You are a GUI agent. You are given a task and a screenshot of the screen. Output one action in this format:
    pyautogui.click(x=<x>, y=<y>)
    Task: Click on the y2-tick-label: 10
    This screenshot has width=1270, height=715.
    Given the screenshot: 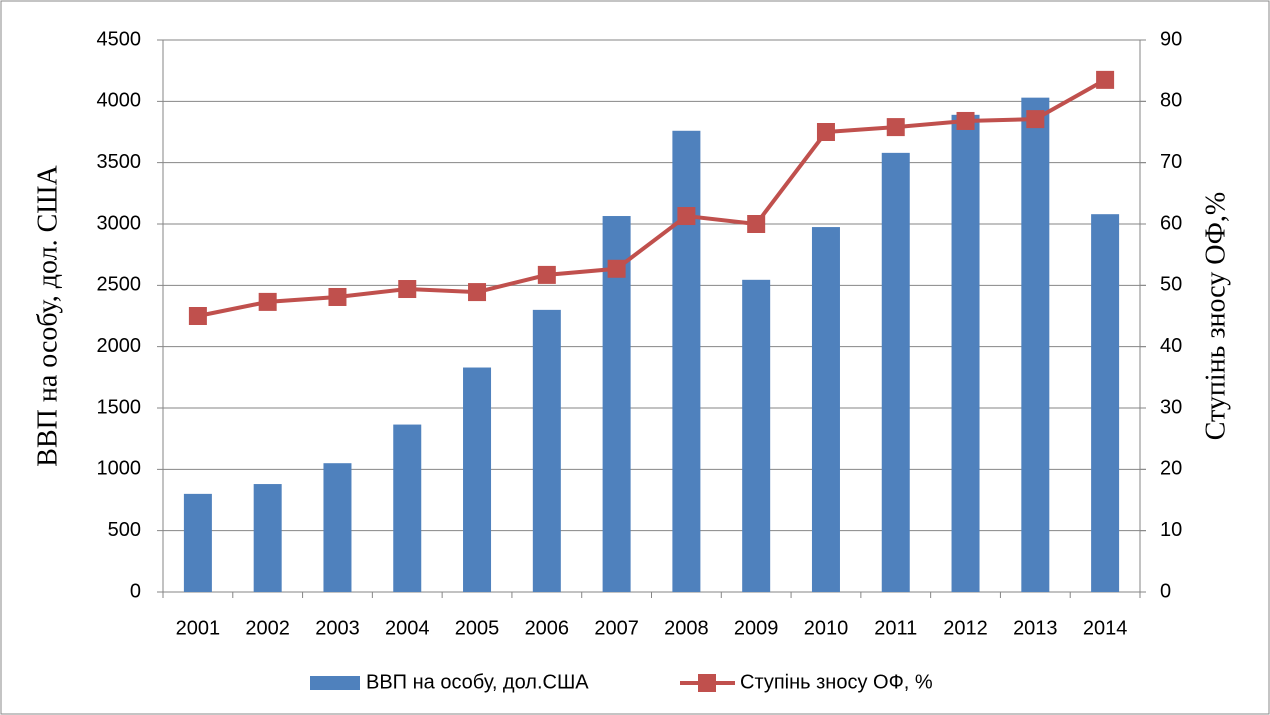 What is the action you would take?
    pyautogui.click(x=1171, y=530)
    